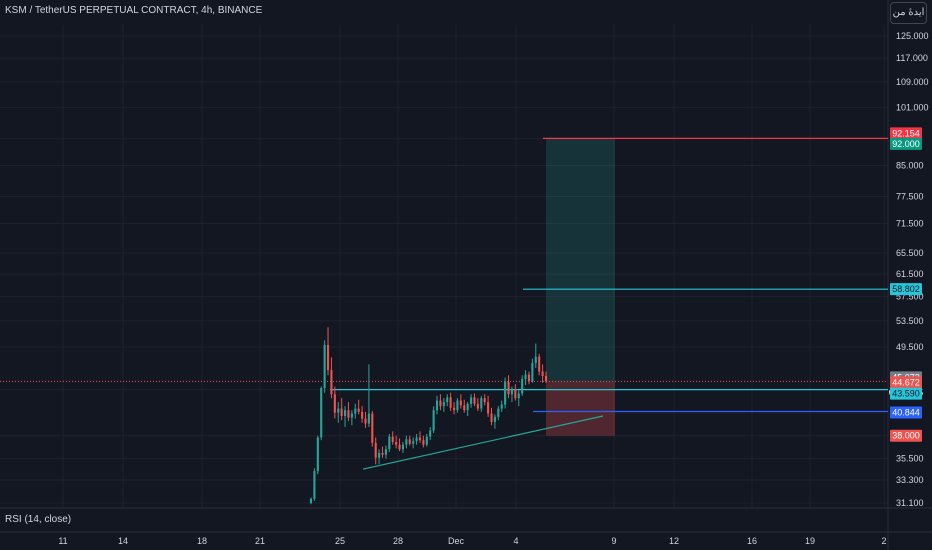 This screenshot has width=932, height=550. I want to click on time-tick-label: 25, so click(340, 541).